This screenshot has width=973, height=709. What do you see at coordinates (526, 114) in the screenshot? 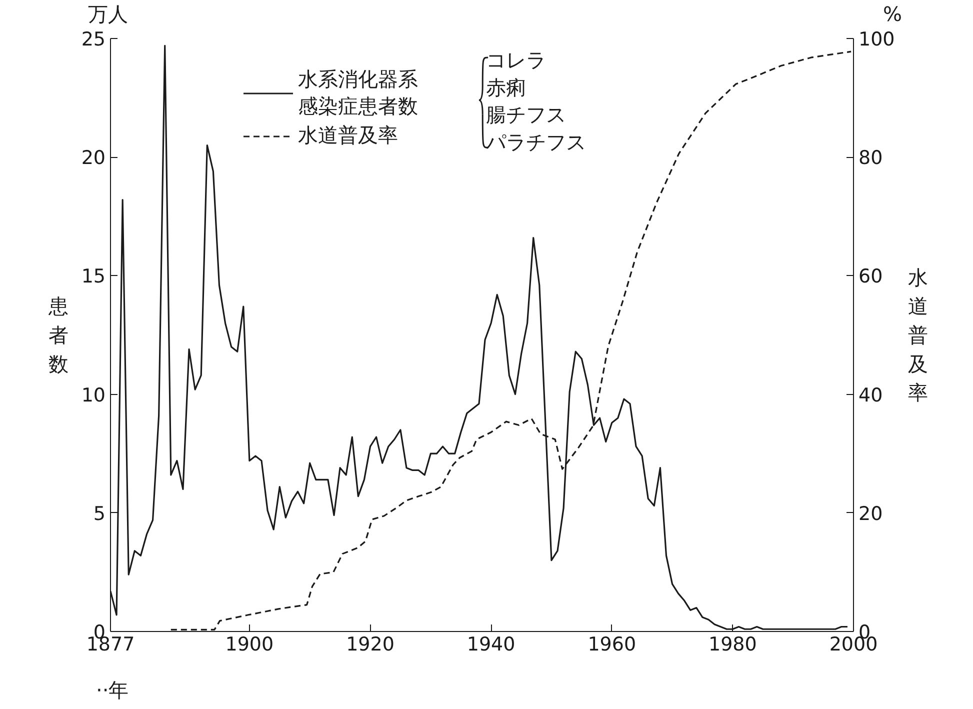
I see `annotation: 腸チフス` at bounding box center [526, 114].